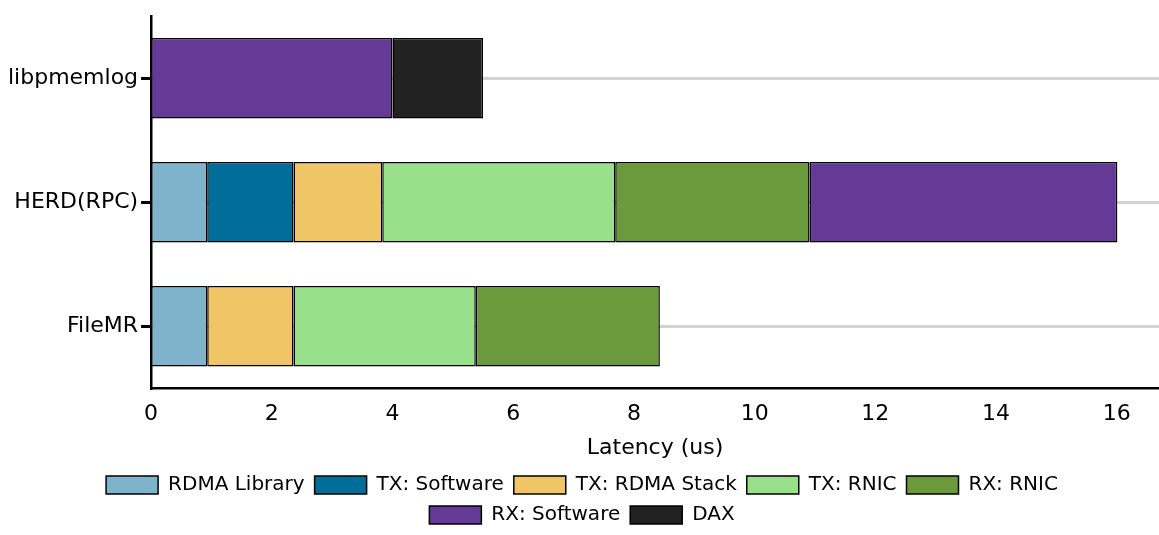 This screenshot has height=535, width=1159. Describe the element at coordinates (1116, 413) in the screenshot. I see `x-tick-label: 16` at that location.